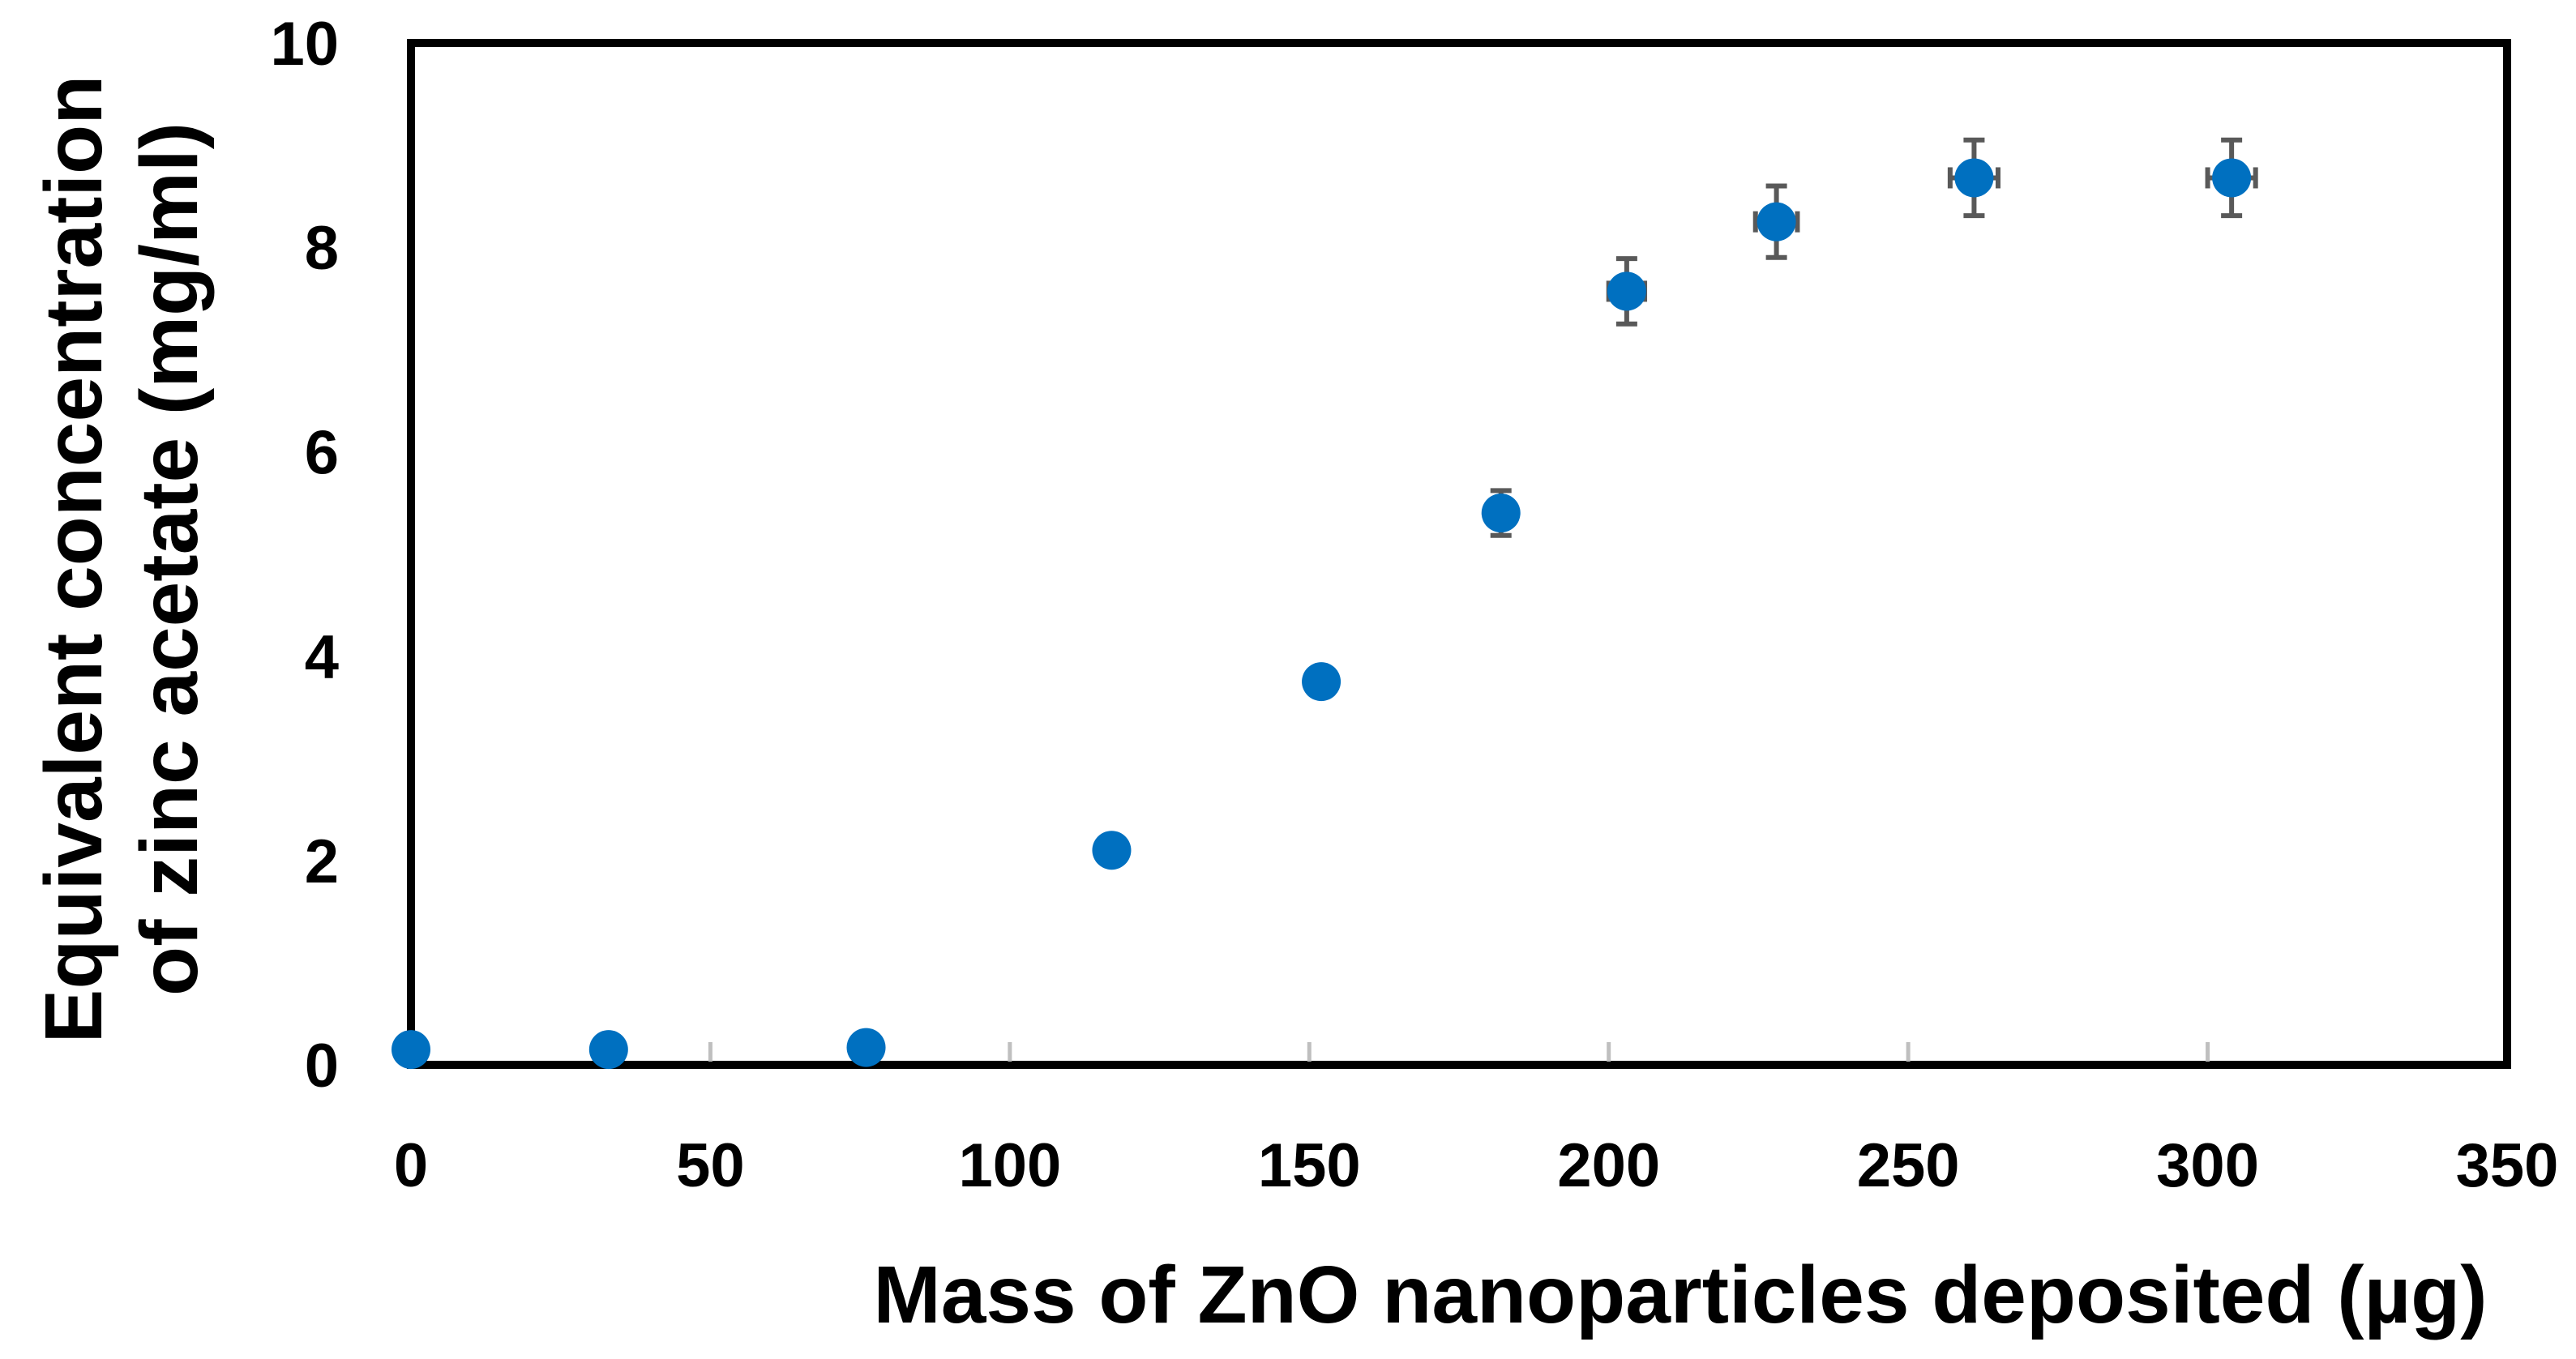 This screenshot has width=2576, height=1359. Describe the element at coordinates (73, 559) in the screenshot. I see `y-axis-title-line-1: Equivalent concentration` at that location.